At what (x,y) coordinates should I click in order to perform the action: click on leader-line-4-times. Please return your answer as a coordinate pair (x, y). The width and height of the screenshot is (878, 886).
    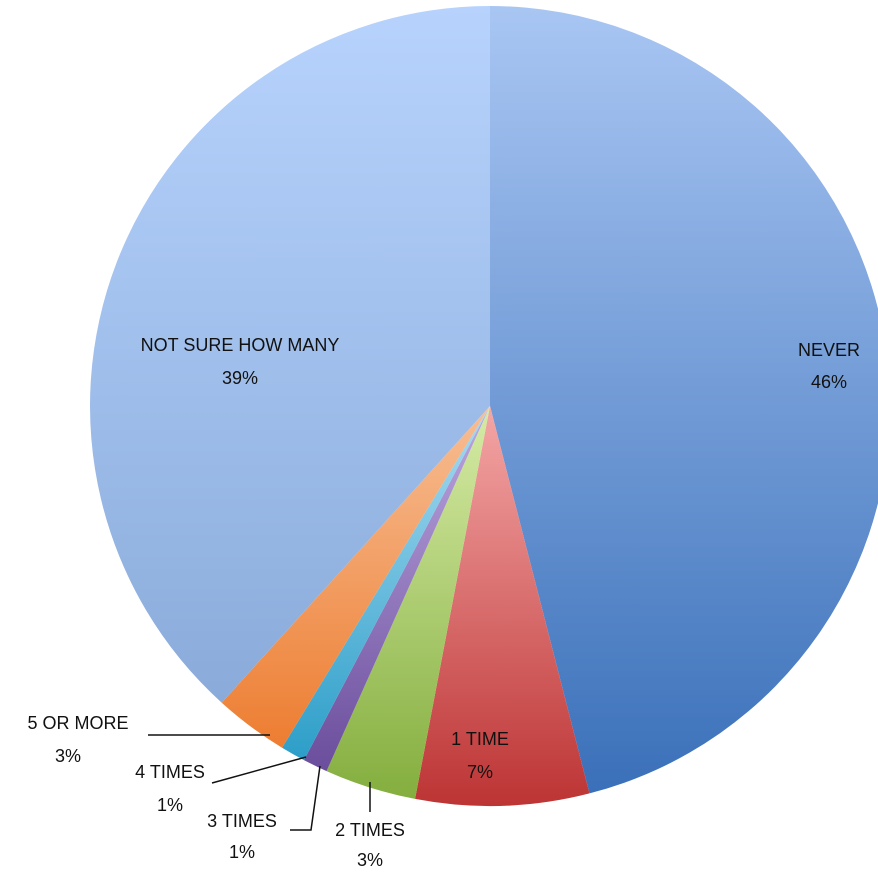
    Looking at the image, I should click on (259, 770).